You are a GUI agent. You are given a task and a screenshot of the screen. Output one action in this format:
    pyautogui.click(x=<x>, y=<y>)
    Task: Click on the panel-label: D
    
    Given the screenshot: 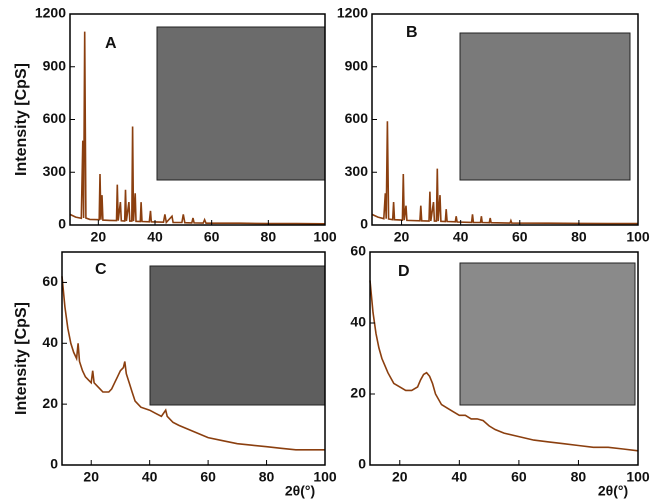 What is the action you would take?
    pyautogui.click(x=404, y=271)
    